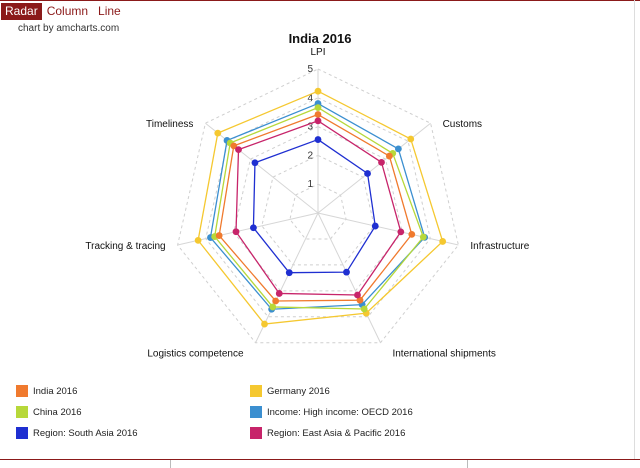 This screenshot has width=640, height=468. Describe the element at coordinates (340, 412) in the screenshot. I see `legend-label: Income: High income: OECD 2016` at that location.